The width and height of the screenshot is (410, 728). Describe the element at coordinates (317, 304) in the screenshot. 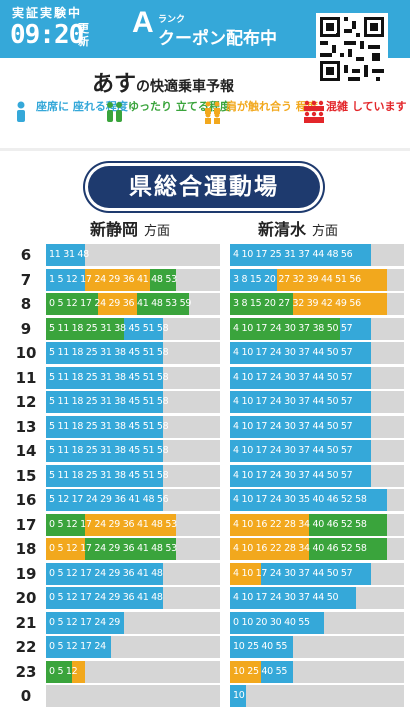

I see `timetable-cell-shimizu: 3 8 15 20 27 32 39 42 49 56` at that location.